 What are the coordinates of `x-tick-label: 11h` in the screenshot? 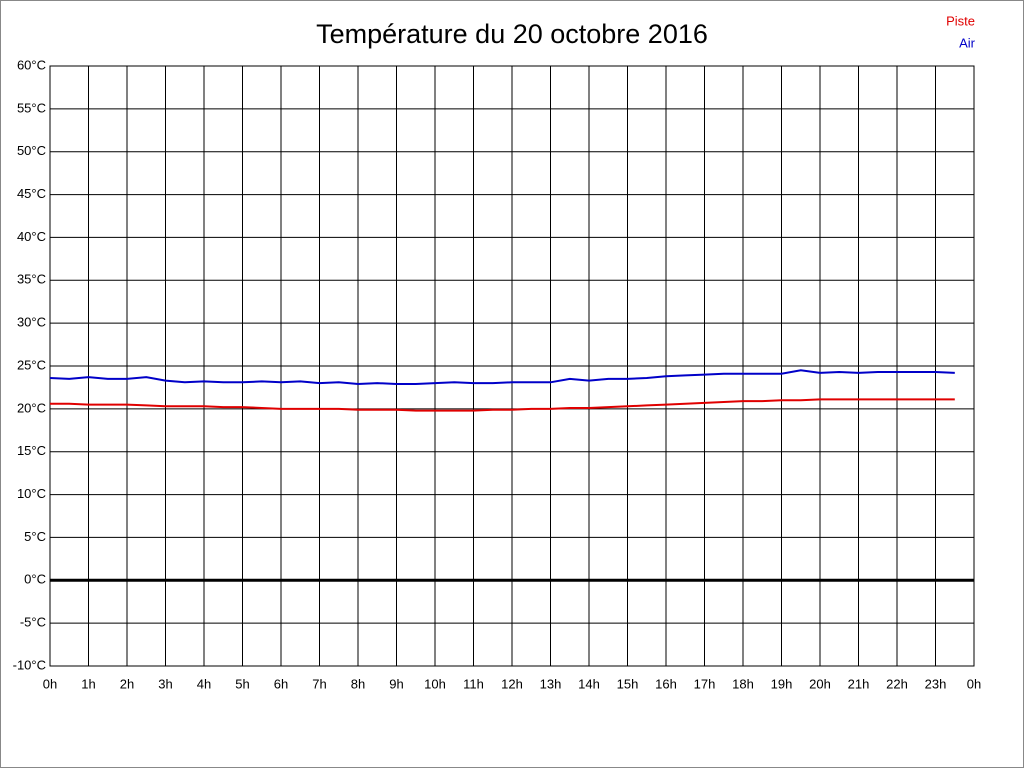 It's located at (473, 683).